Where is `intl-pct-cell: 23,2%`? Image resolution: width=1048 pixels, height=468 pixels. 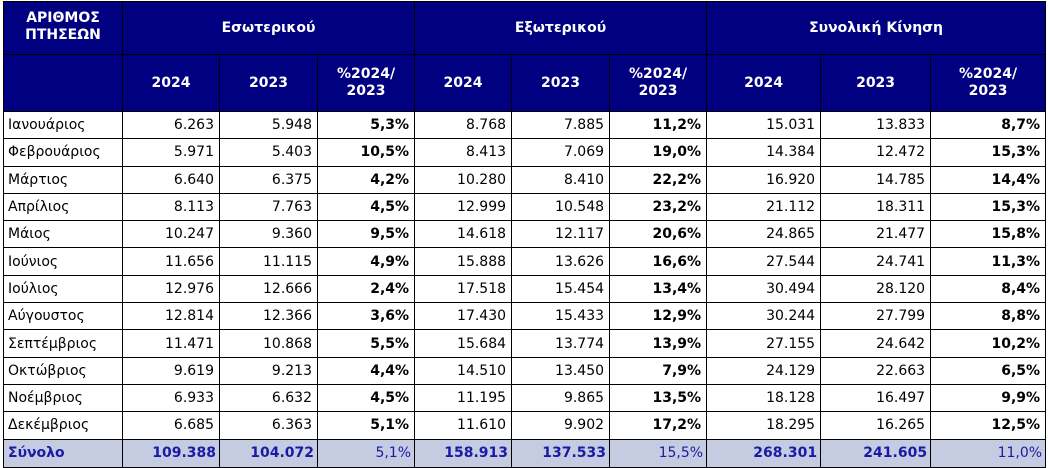 intl-pct-cell: 23,2% is located at coordinates (658, 207).